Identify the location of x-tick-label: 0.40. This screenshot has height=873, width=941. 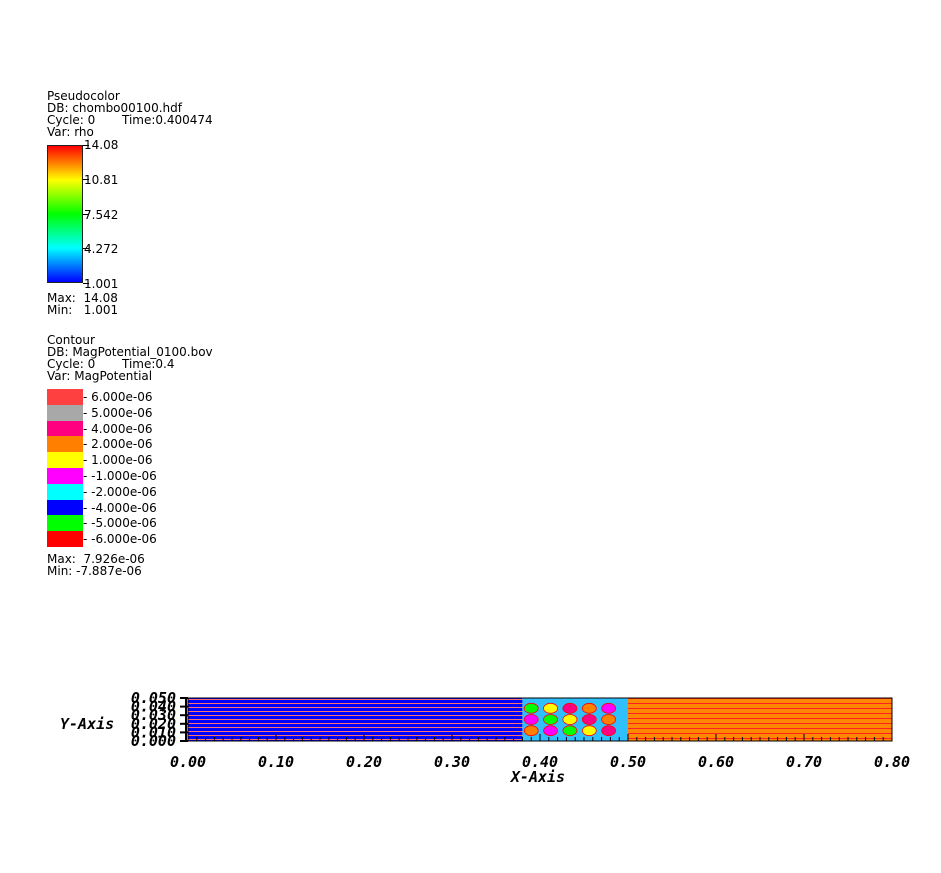
(540, 762).